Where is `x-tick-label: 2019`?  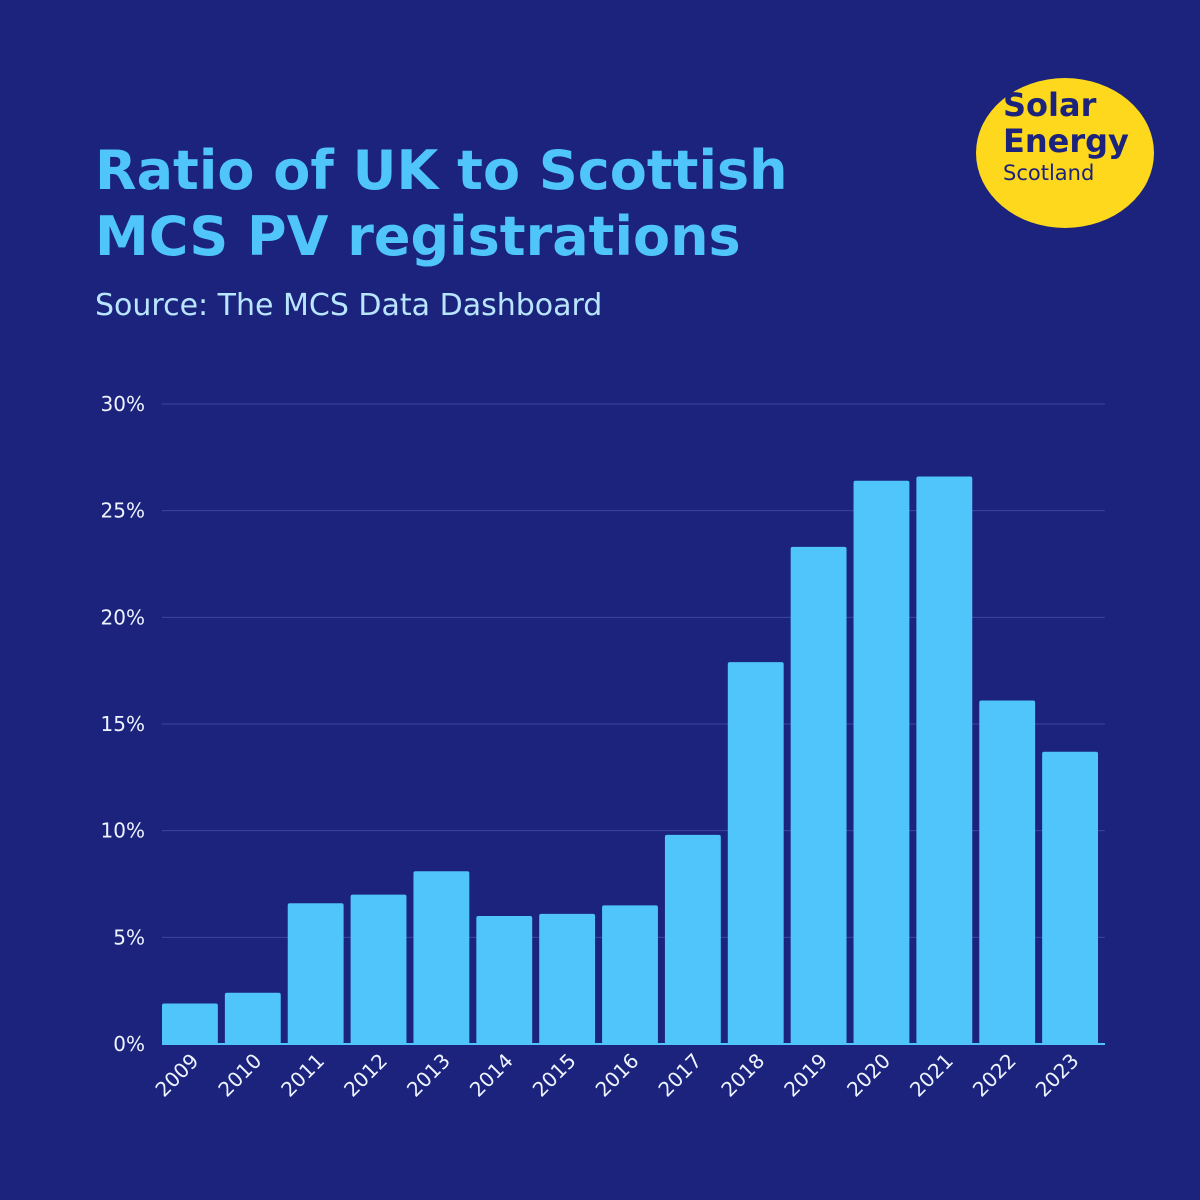
x-tick-label: 2019 is located at coordinates (805, 1075).